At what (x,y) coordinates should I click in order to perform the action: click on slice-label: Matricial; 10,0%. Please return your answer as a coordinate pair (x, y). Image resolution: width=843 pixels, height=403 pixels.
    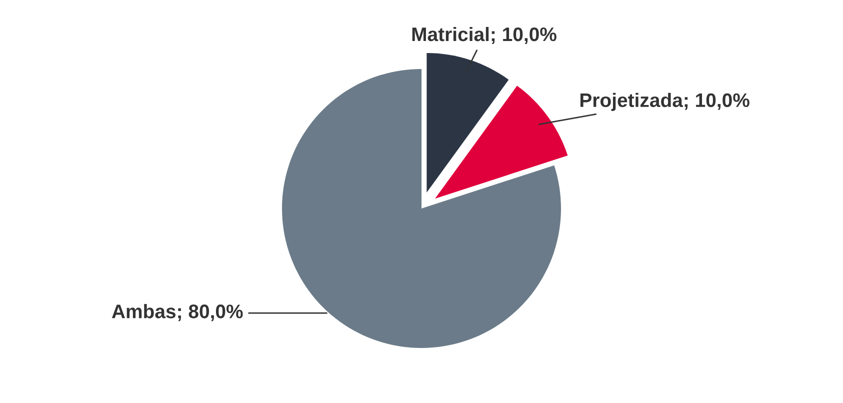
    Looking at the image, I should click on (484, 35).